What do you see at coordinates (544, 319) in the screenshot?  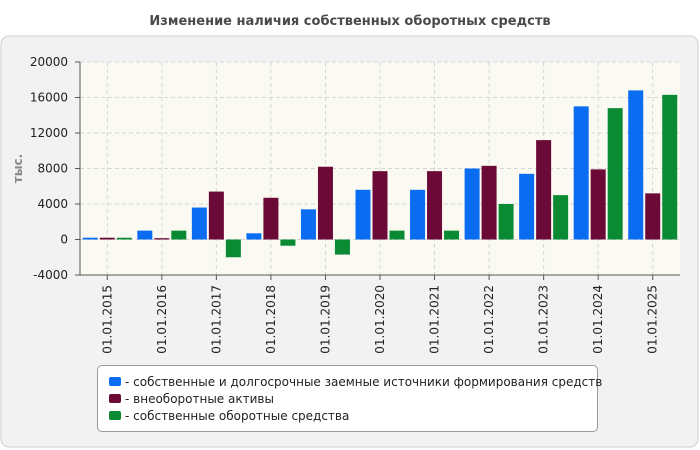 I see `x-tick-label: 01.01.2023` at bounding box center [544, 319].